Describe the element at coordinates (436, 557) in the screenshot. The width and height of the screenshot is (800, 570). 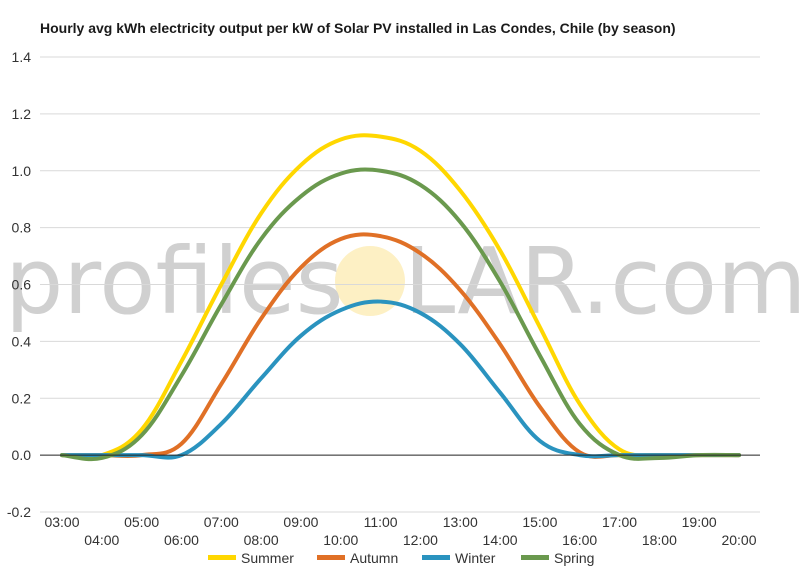
I see `legend-swatch-winter` at that location.